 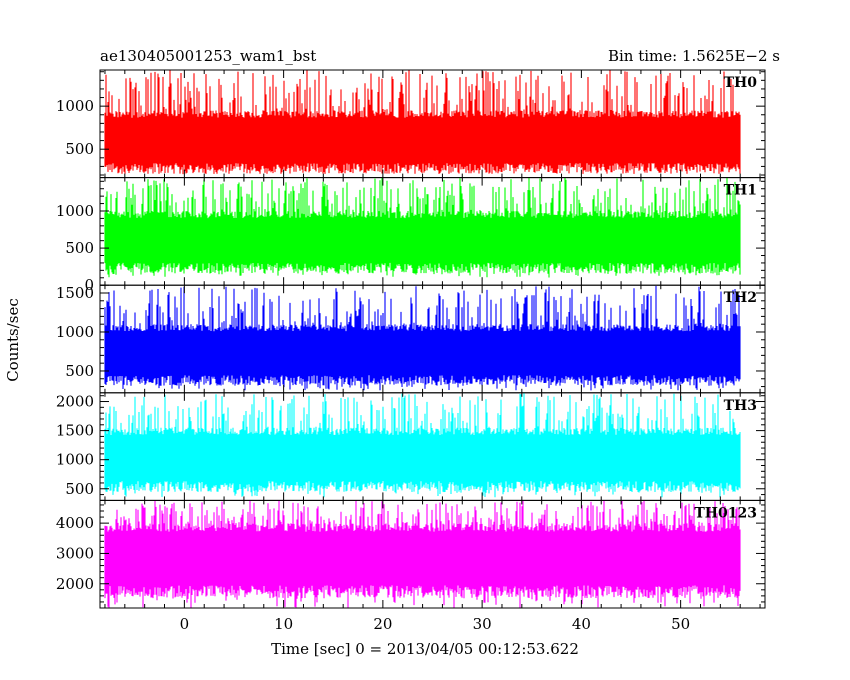 I want to click on th2-series, so click(x=422, y=338).